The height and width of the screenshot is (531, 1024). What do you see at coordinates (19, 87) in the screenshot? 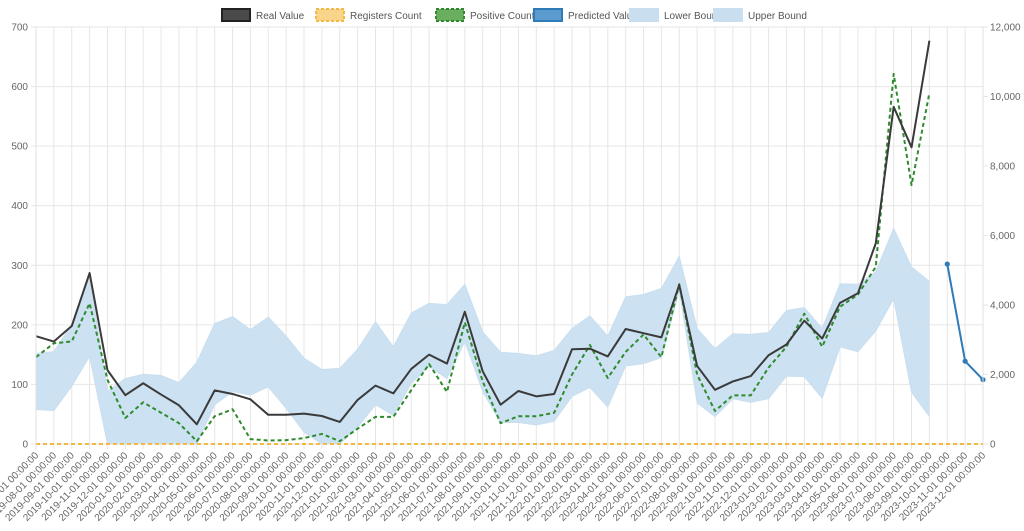
I see `y-left-tick-label: 600` at bounding box center [19, 87].